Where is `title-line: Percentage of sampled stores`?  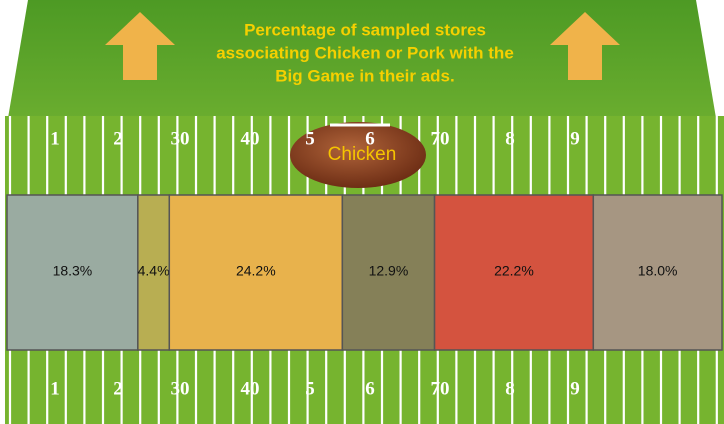
title-line: Percentage of sampled stores is located at coordinates (365, 29).